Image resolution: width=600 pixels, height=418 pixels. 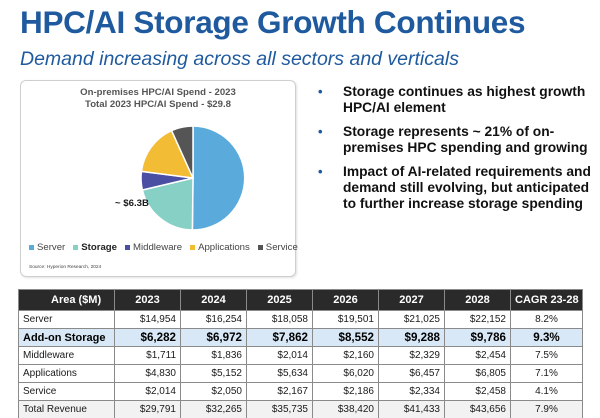 What do you see at coordinates (477, 391) in the screenshot?
I see `value-cell: $2,458` at bounding box center [477, 391].